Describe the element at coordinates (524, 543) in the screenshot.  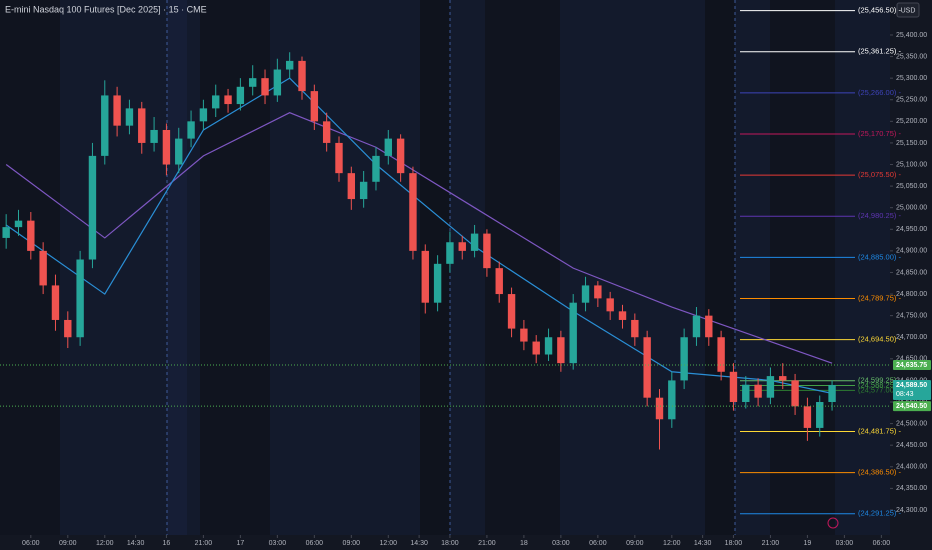
I see `x-tick-label: 18` at that location.